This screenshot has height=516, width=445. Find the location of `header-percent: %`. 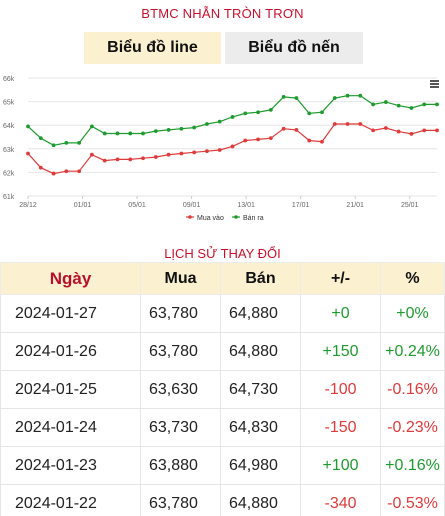

header-percent: % is located at coordinates (412, 278).